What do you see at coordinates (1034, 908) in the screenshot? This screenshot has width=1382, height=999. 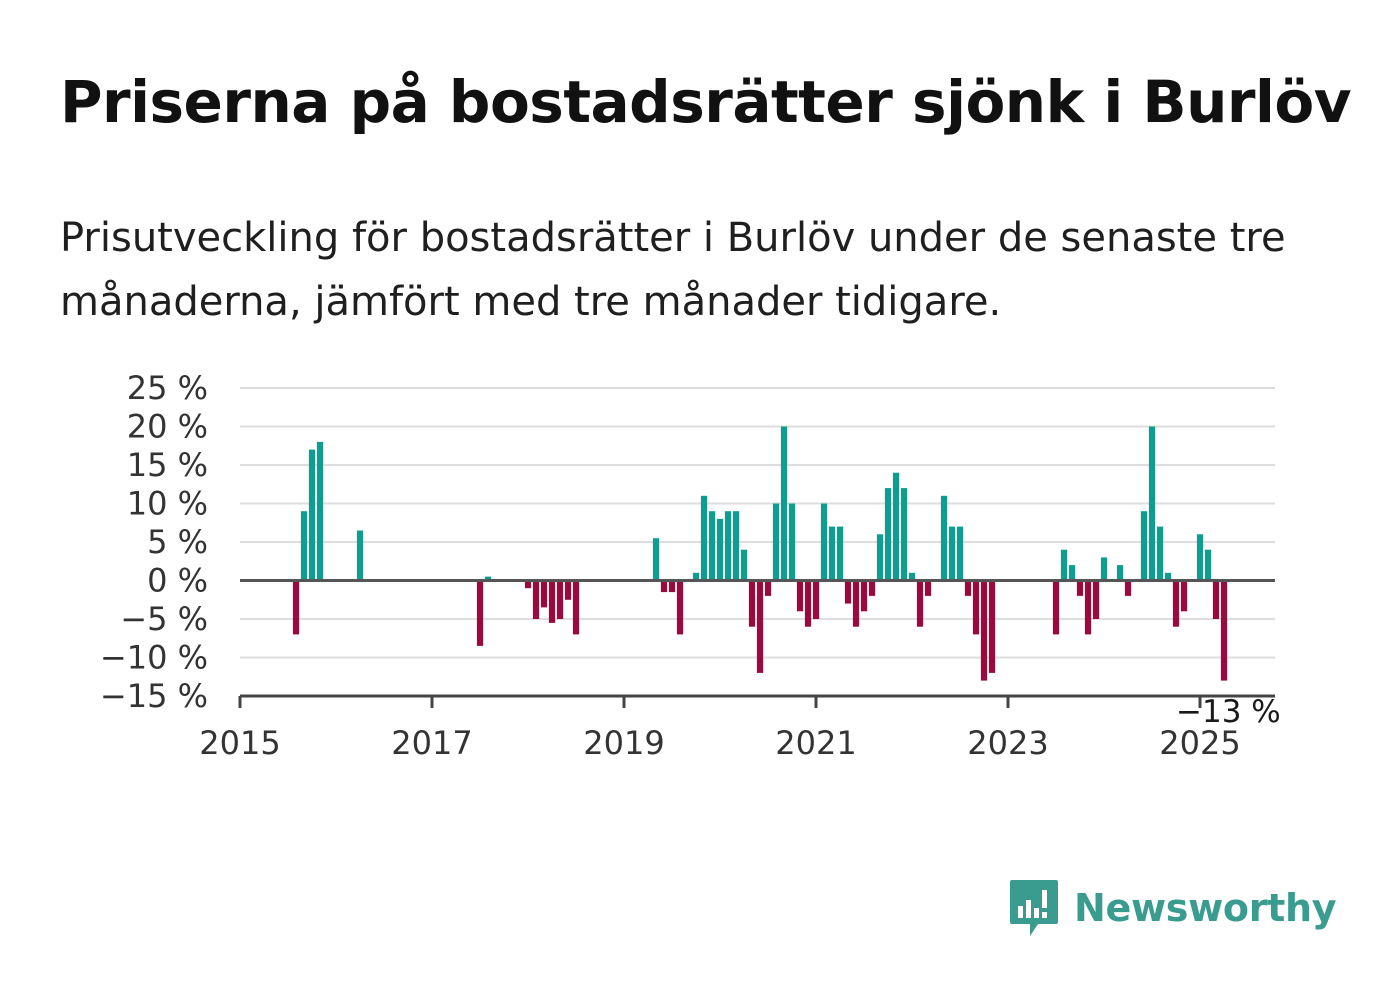 I see `newsworthy-logo-icon` at bounding box center [1034, 908].